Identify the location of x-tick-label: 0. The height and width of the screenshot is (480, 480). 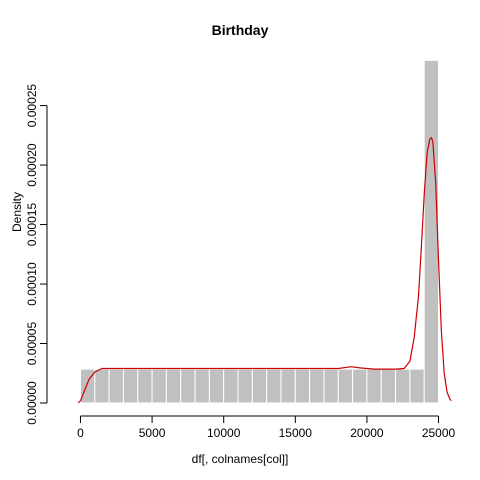
(80, 433).